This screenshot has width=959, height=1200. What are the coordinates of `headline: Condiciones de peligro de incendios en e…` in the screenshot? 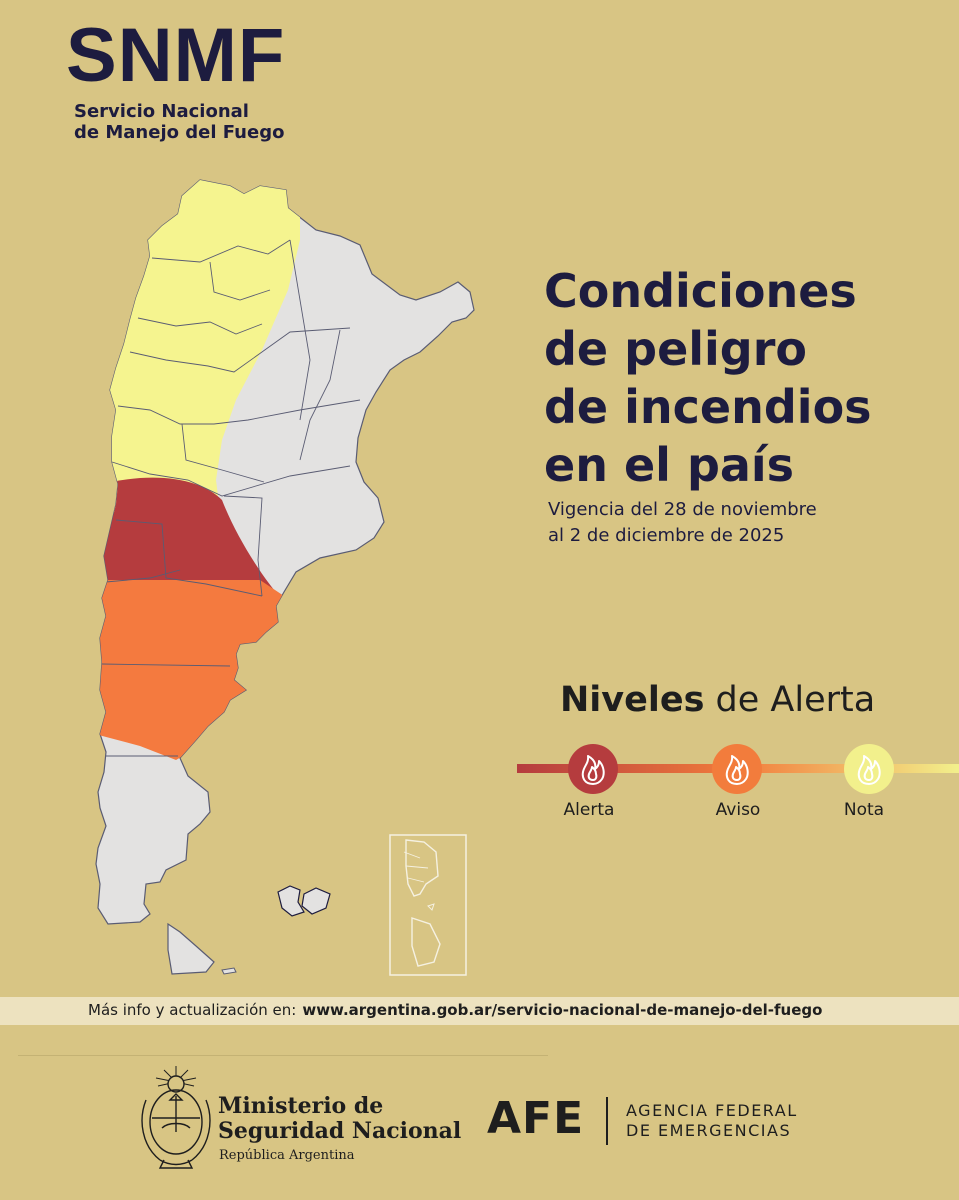 It's located at (744, 378).